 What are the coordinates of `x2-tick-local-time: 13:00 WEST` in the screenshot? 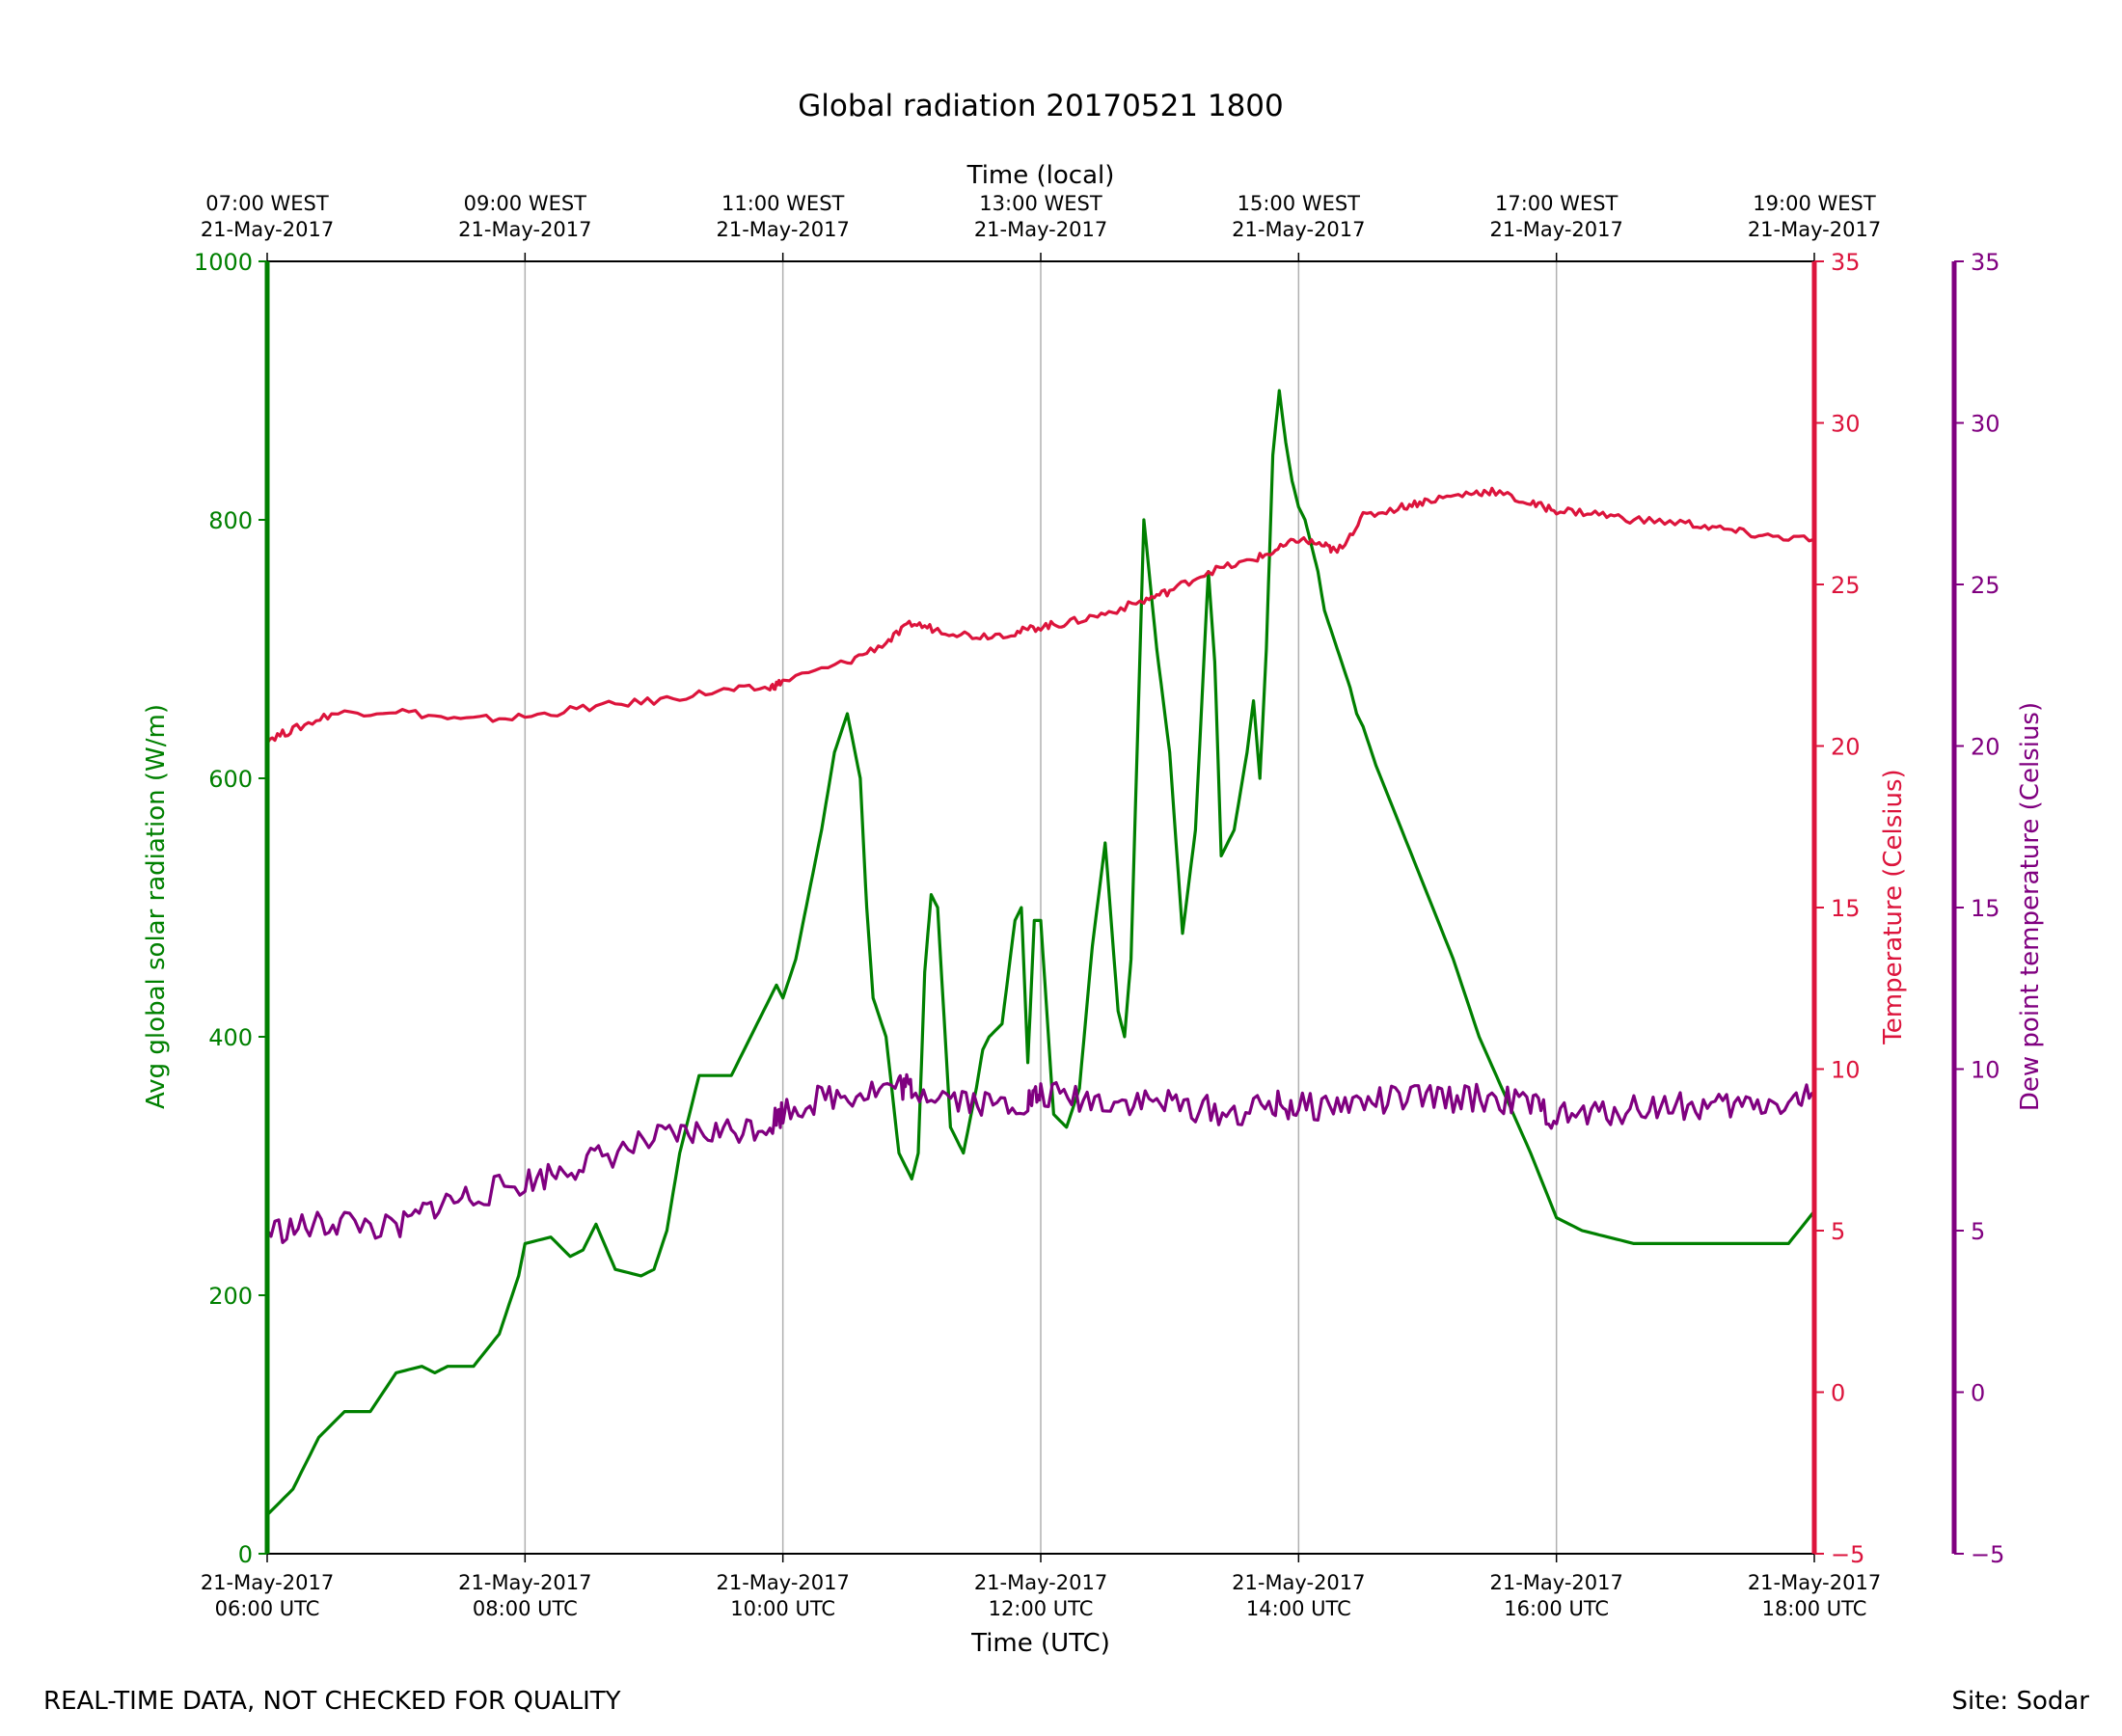 It's located at (1040, 203).